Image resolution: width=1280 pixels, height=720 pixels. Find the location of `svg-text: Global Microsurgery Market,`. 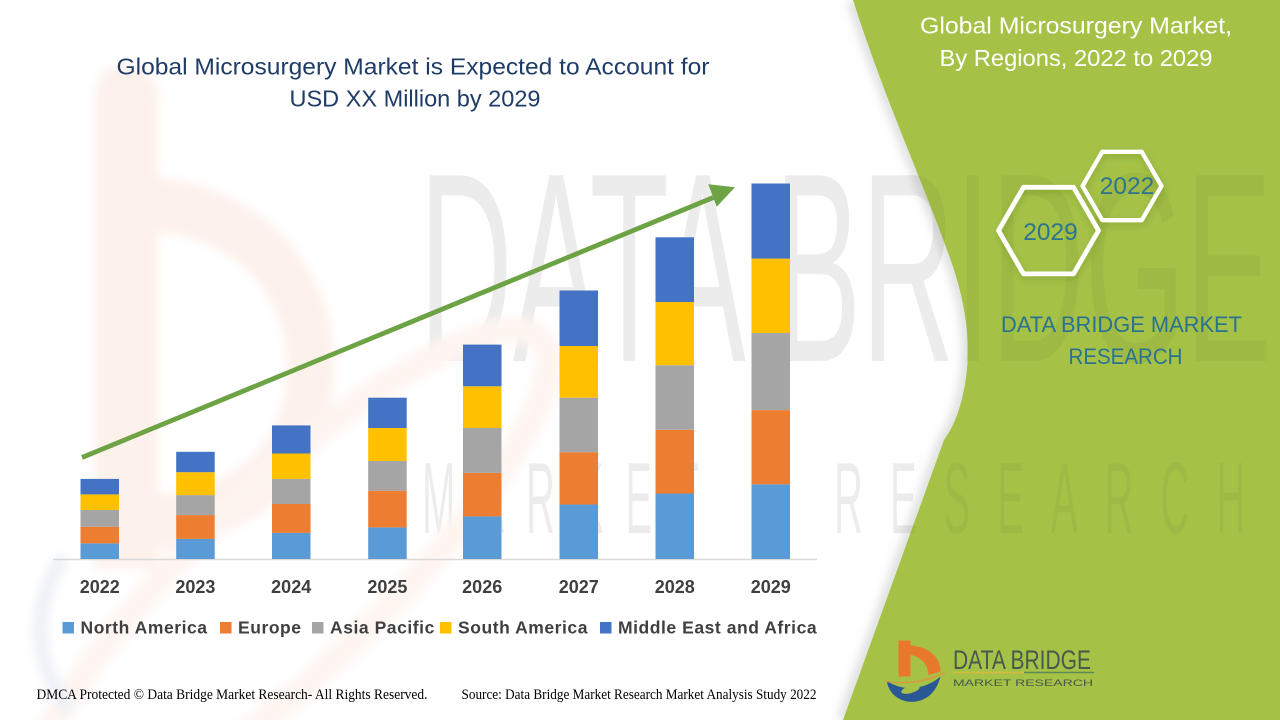

svg-text: Global Microsurgery Market, is located at coordinates (1076, 25).